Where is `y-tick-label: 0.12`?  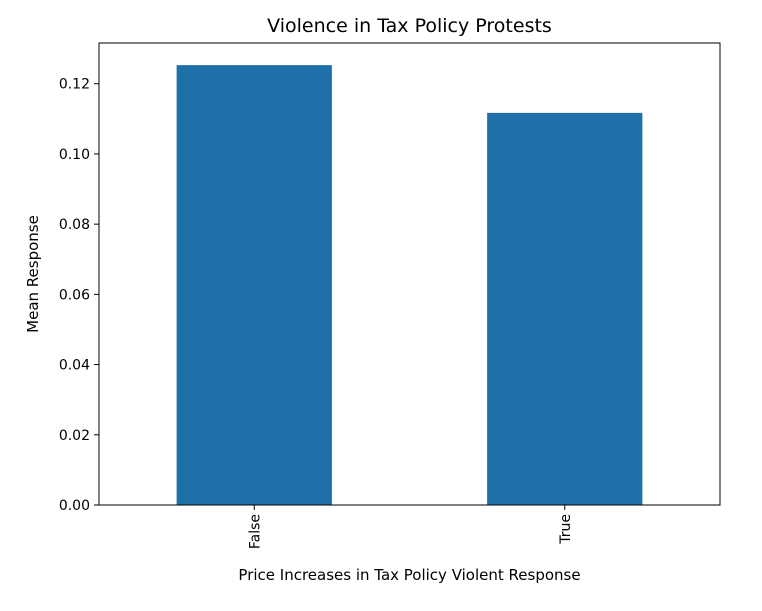
y-tick-label: 0.12 is located at coordinates (74, 85).